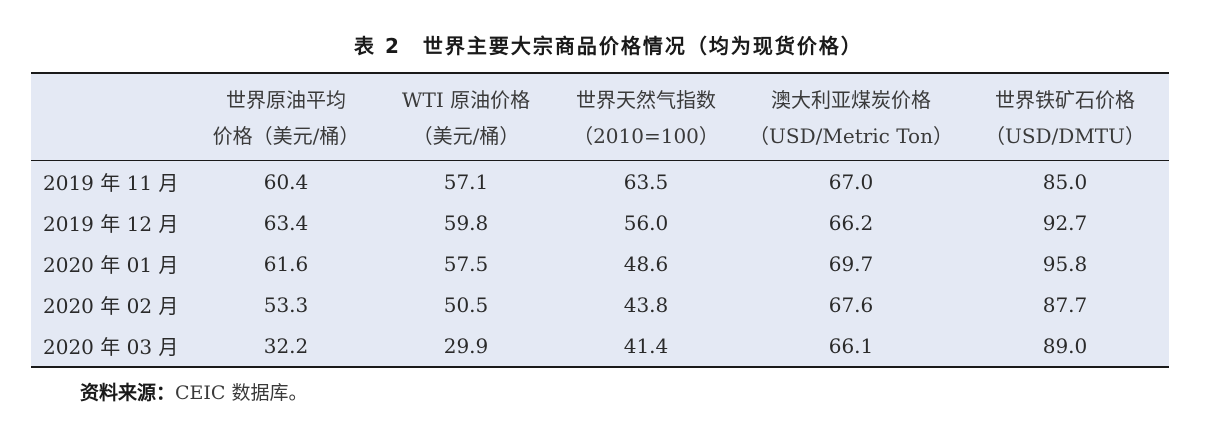 The height and width of the screenshot is (424, 1217). What do you see at coordinates (466, 263) in the screenshot?
I see `table-cell: 57.5` at bounding box center [466, 263].